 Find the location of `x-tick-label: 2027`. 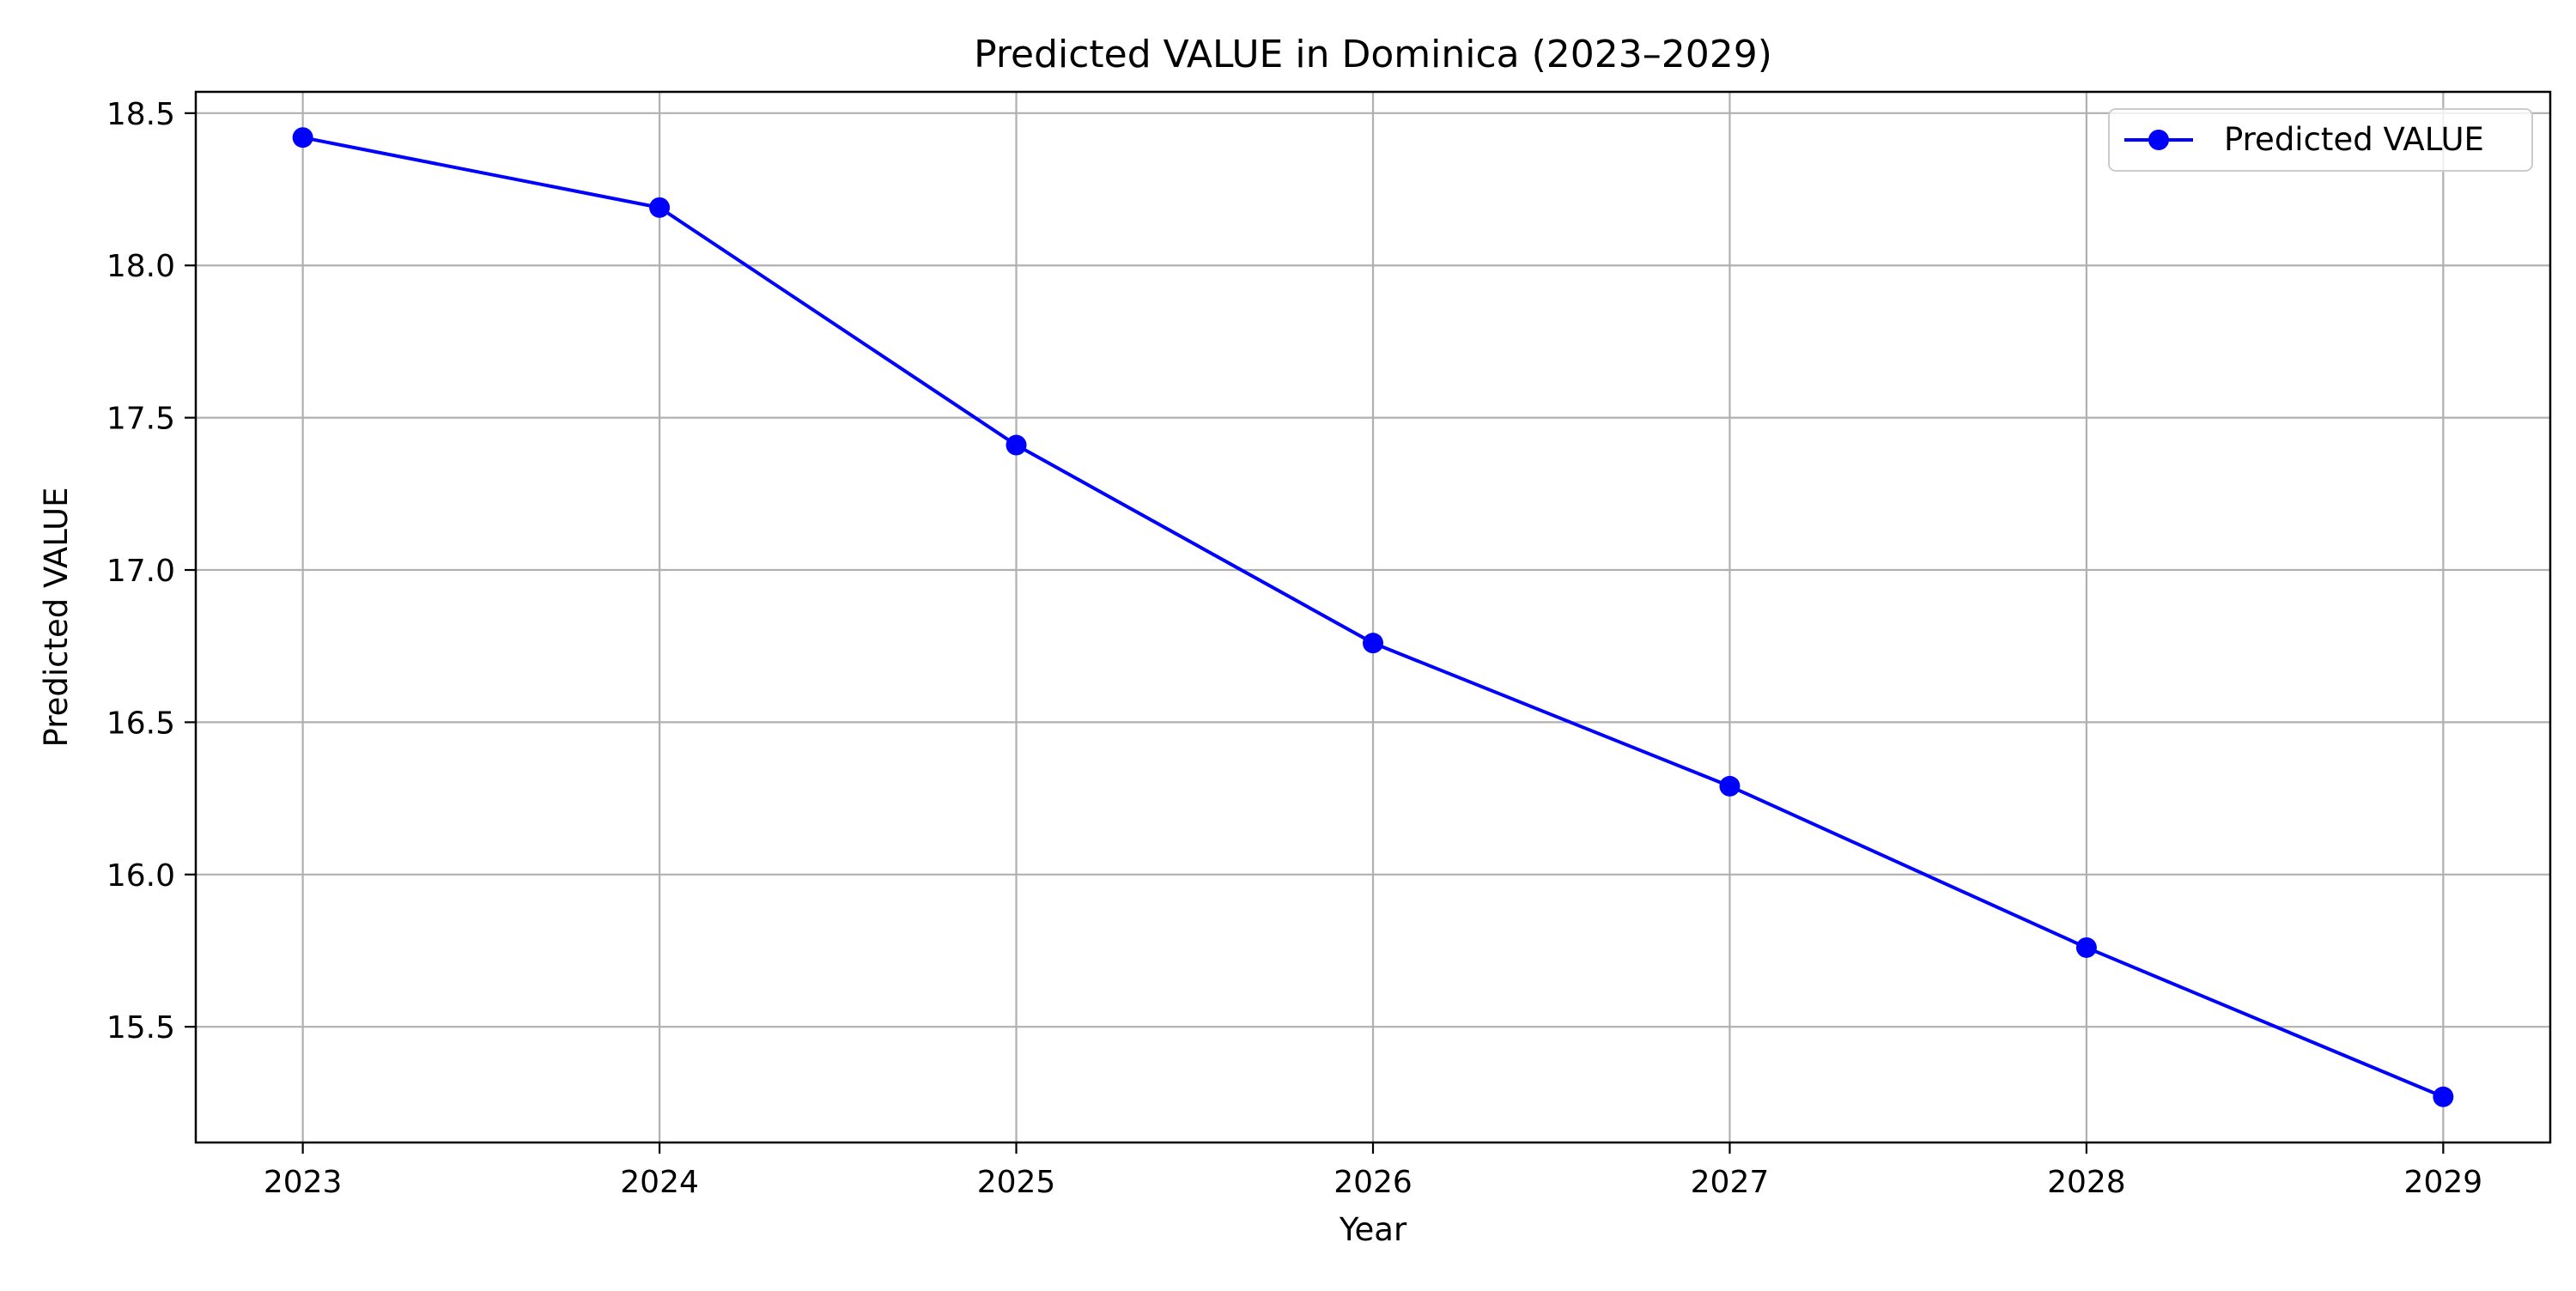

x-tick-label: 2027 is located at coordinates (1730, 1182).